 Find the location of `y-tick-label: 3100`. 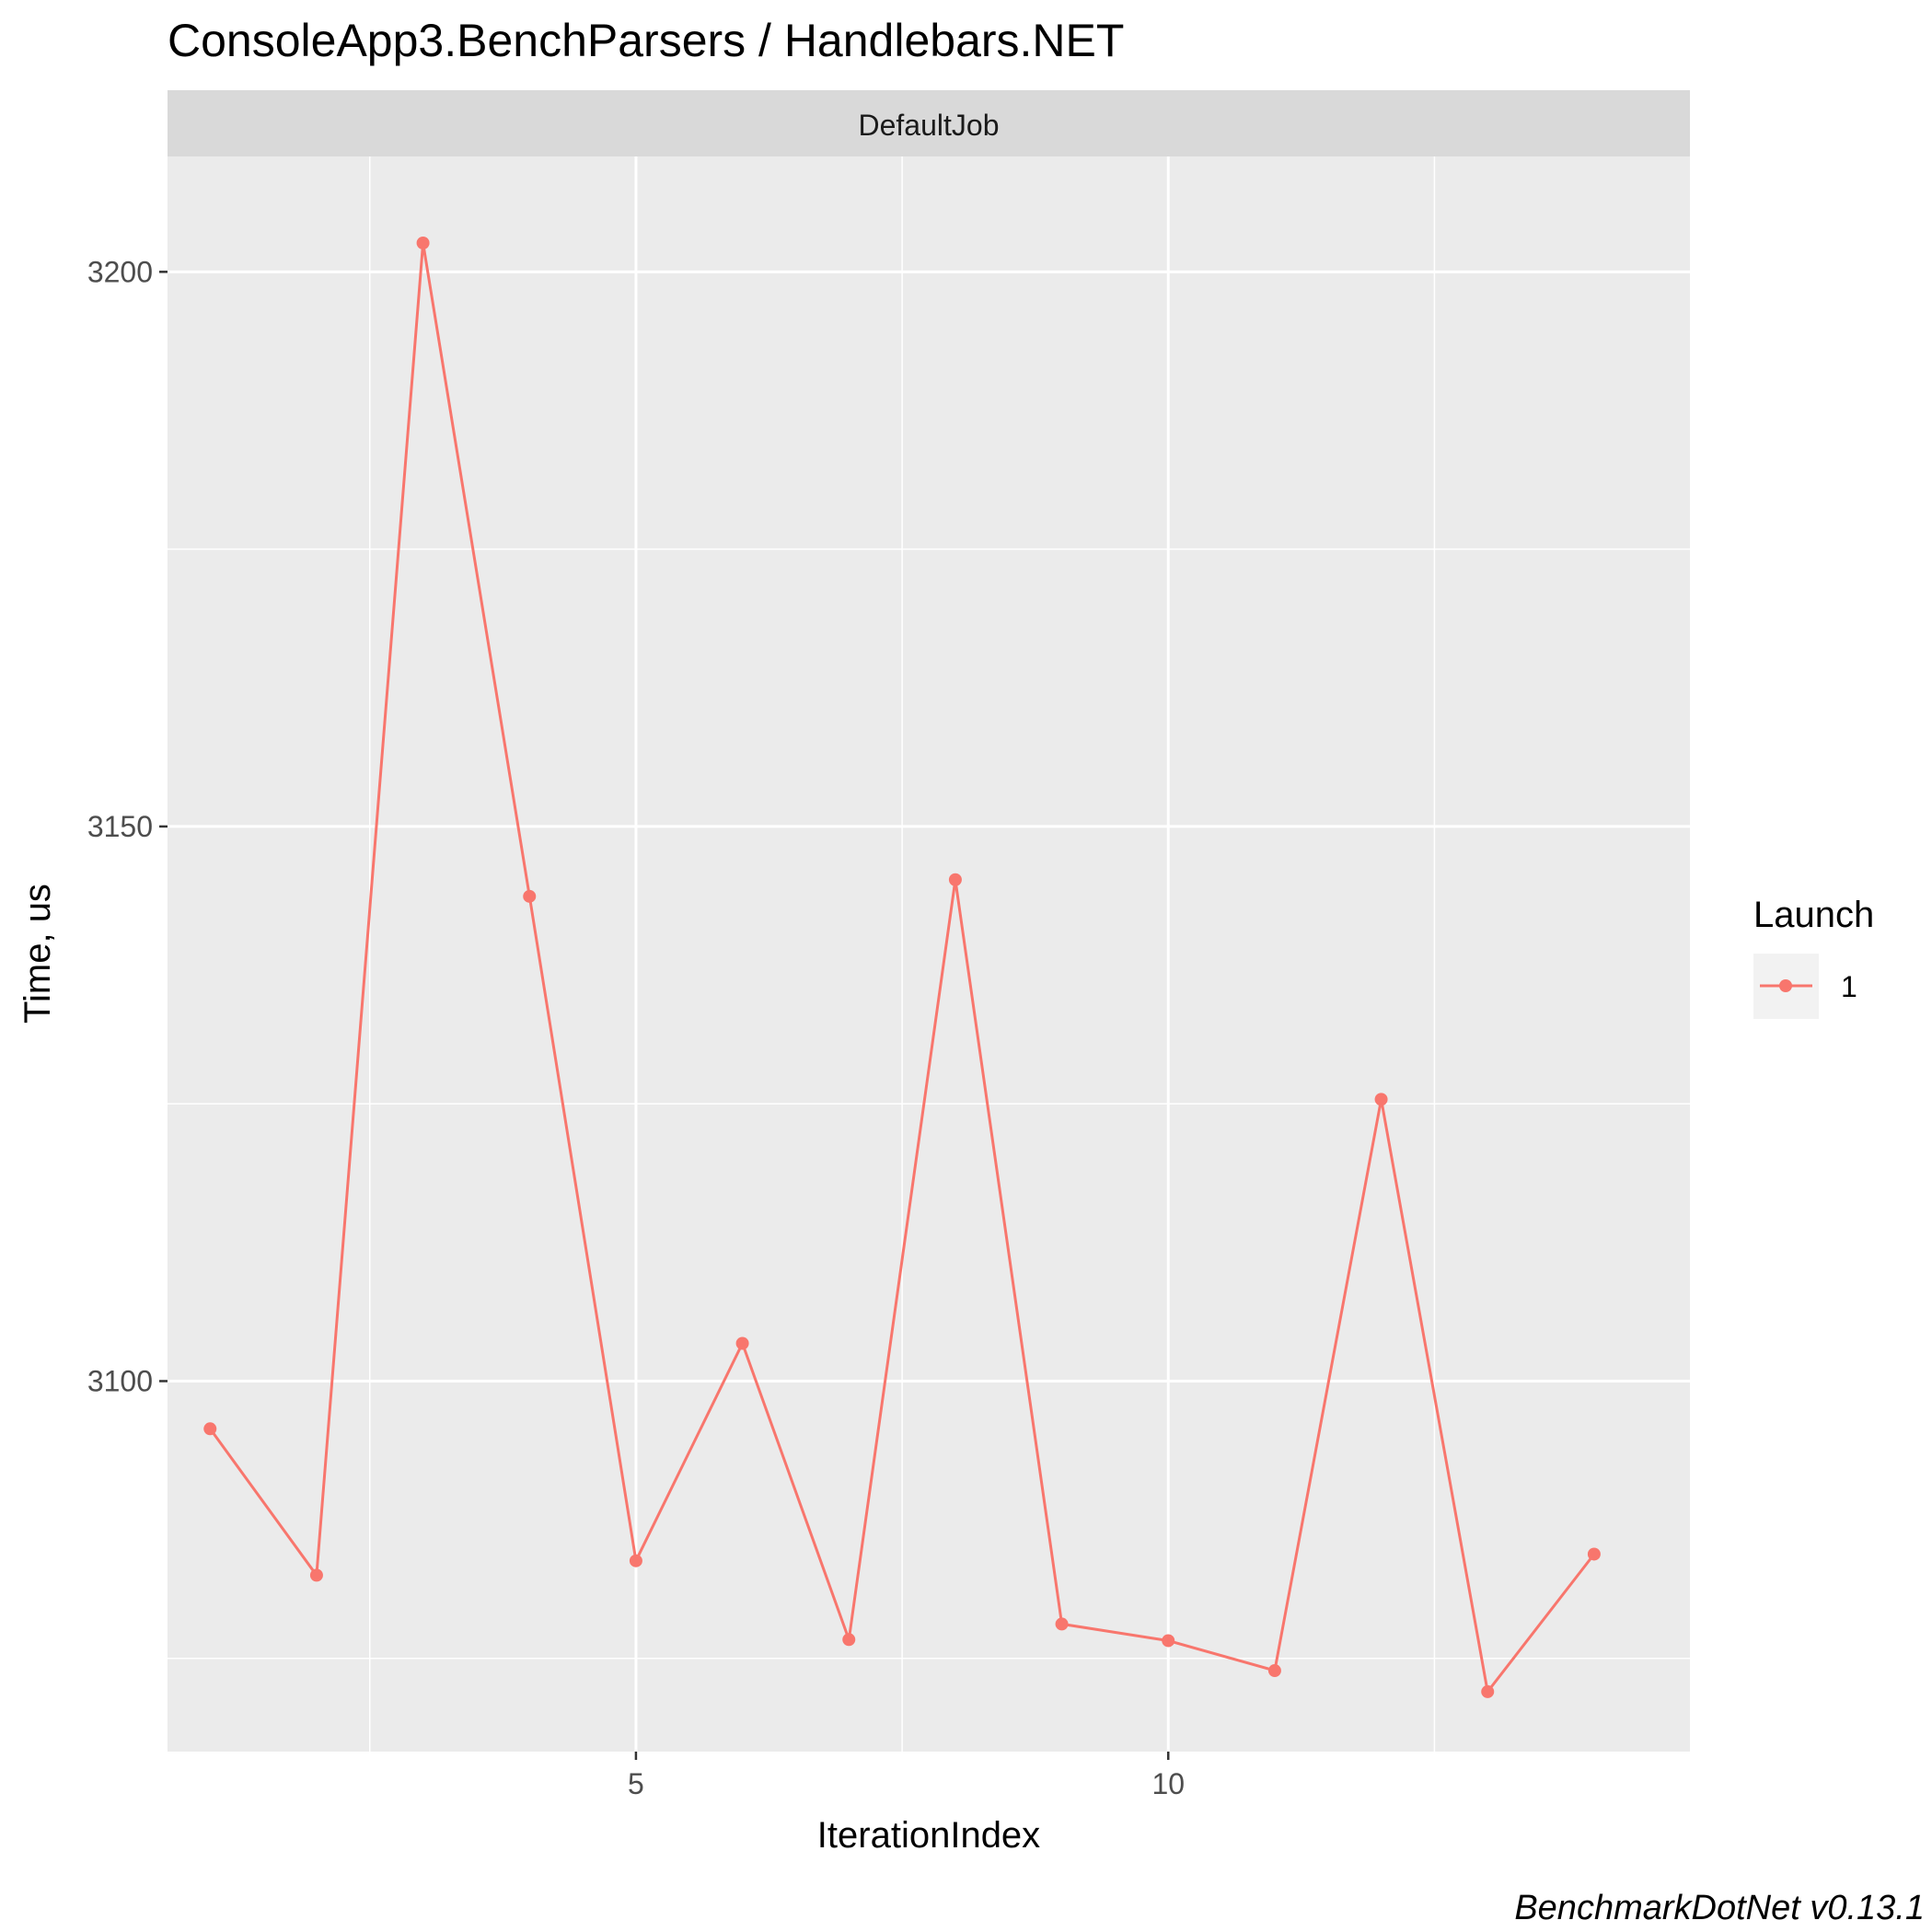

y-tick-label: 3100 is located at coordinates (120, 1380).